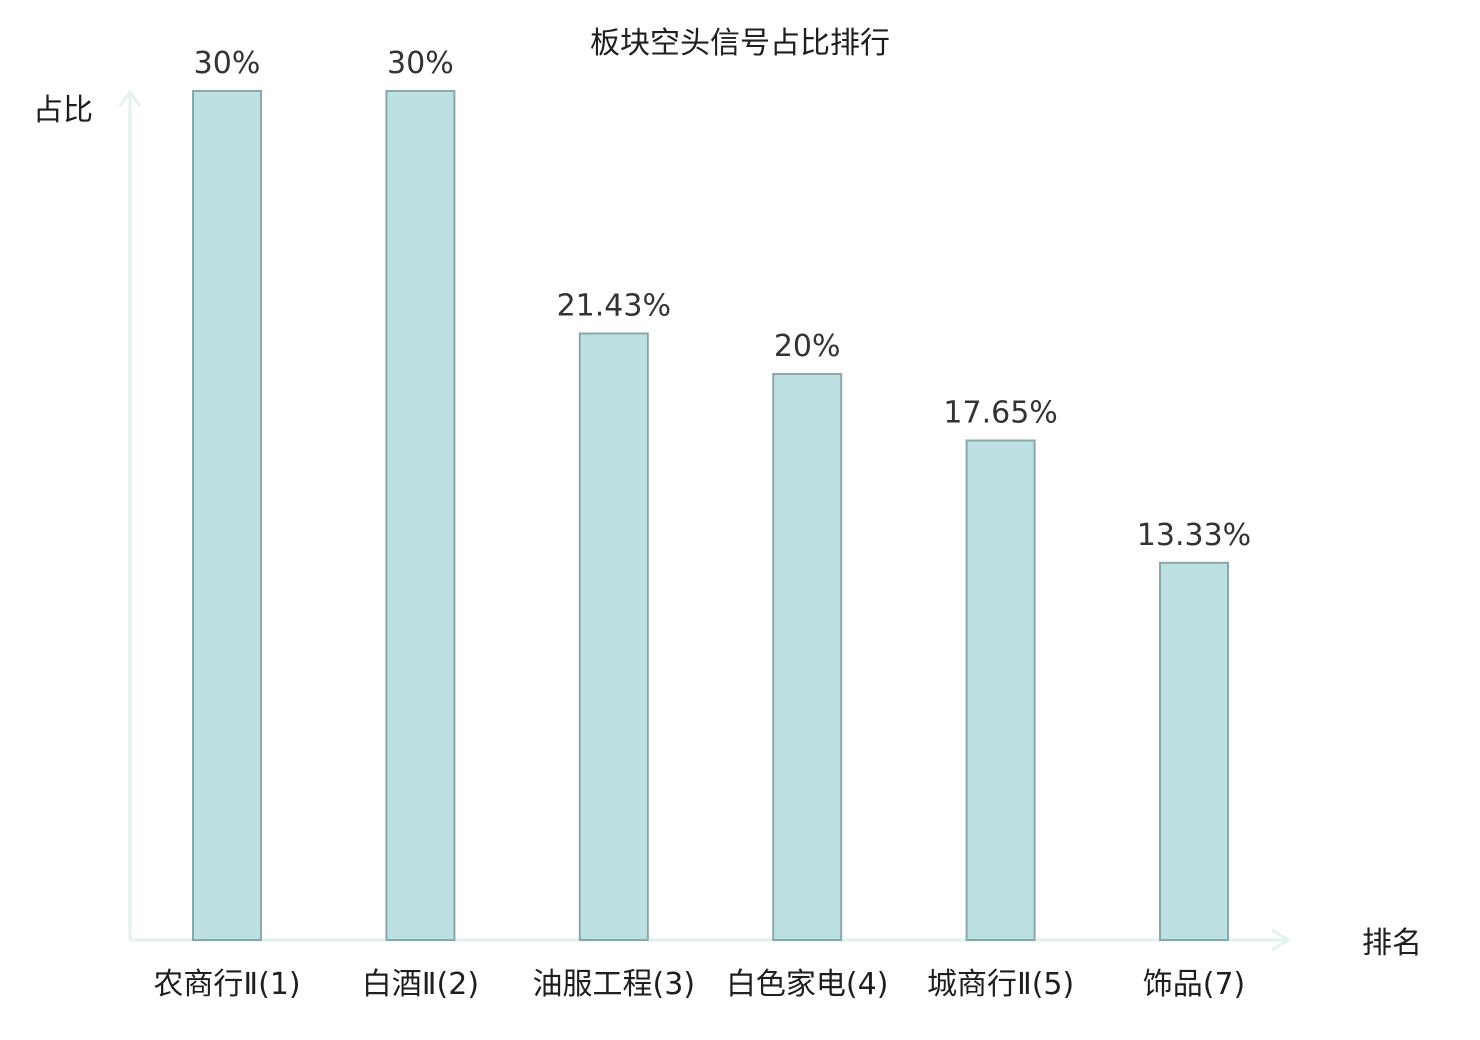 The width and height of the screenshot is (1480, 1040). Describe the element at coordinates (614, 984) in the screenshot. I see `x-tick-label: 油服工程(3)` at that location.